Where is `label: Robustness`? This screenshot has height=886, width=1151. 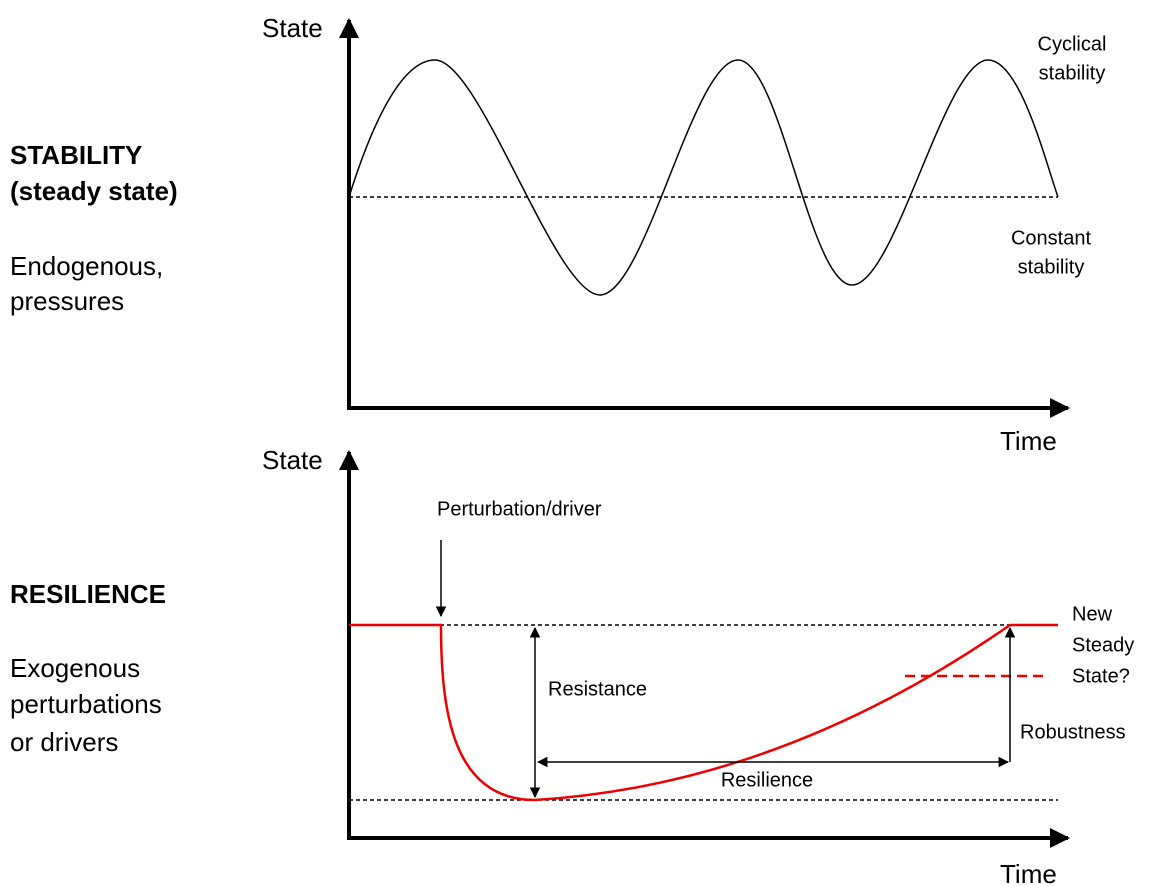 label: Robustness is located at coordinates (1073, 732).